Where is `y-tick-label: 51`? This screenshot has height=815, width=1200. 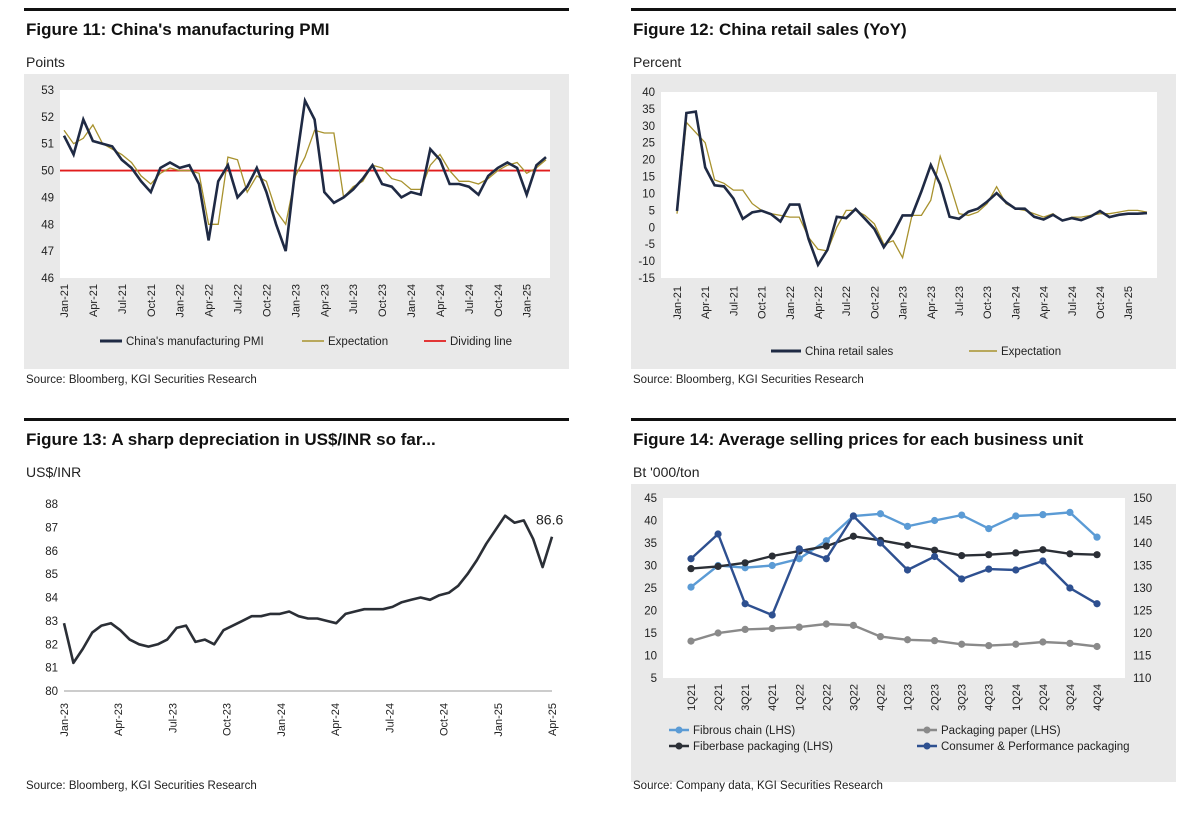 y-tick-label: 51 is located at coordinates (47, 145).